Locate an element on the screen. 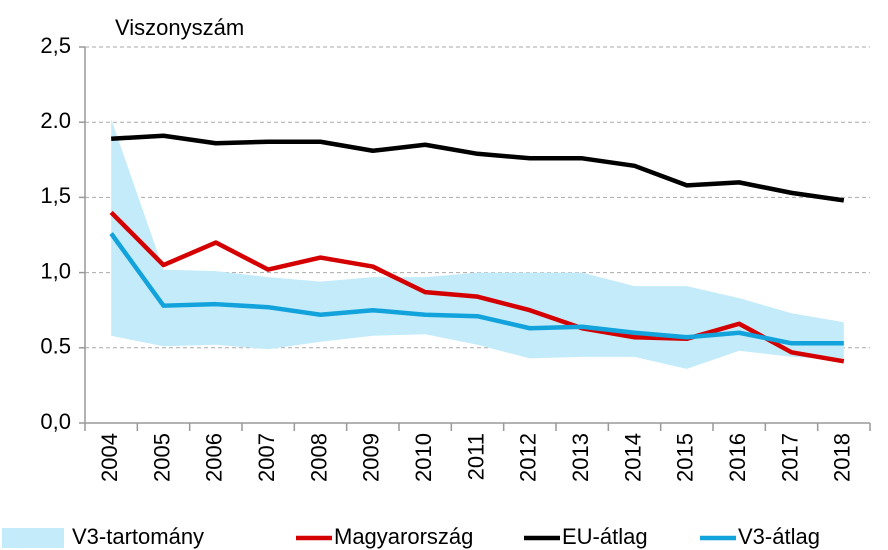 This screenshot has width=888, height=550. legend-swatch is located at coordinates (33, 538).